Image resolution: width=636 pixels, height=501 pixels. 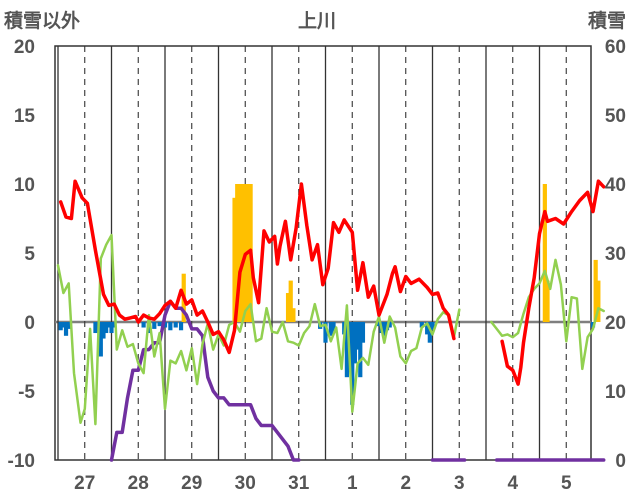 I want to click on snow-depth-line, so click(x=205, y=380).